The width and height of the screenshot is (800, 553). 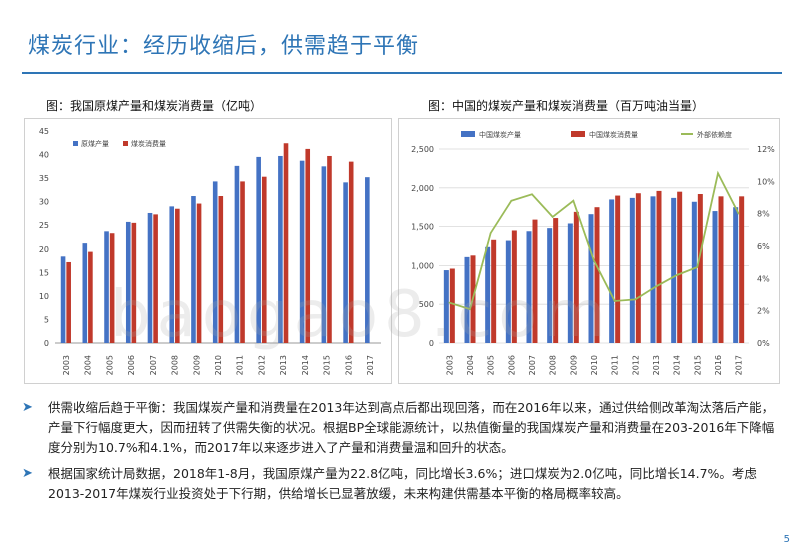 I want to click on y-tick-label: 15, so click(x=44, y=272).